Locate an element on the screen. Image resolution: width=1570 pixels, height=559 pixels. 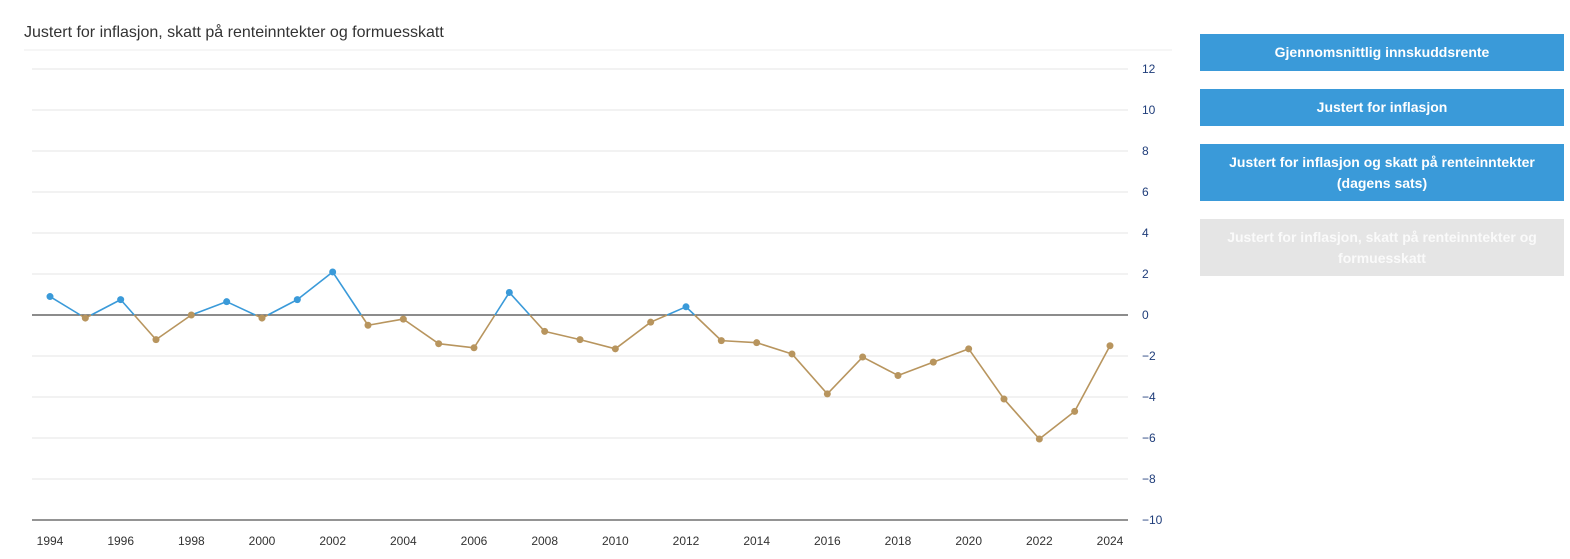
x-tick-label: 2016 is located at coordinates (827, 541).